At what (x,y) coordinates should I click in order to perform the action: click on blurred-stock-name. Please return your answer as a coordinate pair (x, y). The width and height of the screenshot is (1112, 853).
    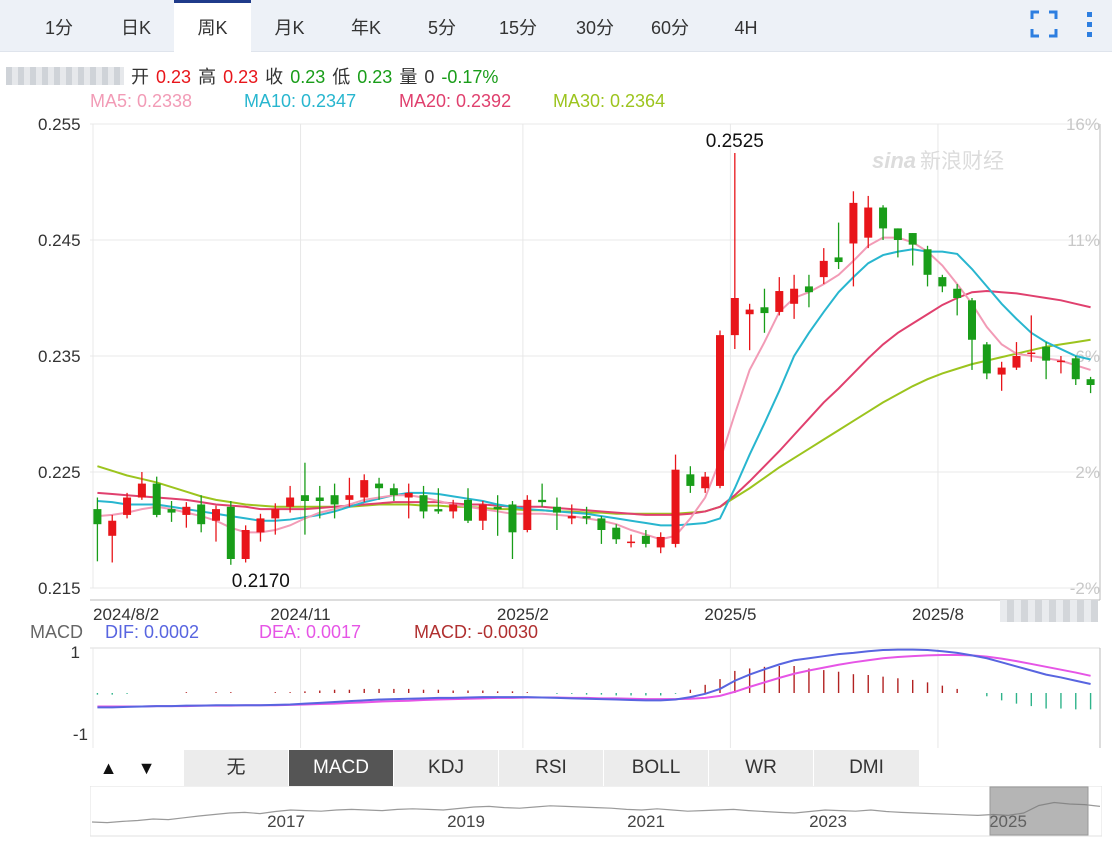
    Looking at the image, I should click on (65, 76).